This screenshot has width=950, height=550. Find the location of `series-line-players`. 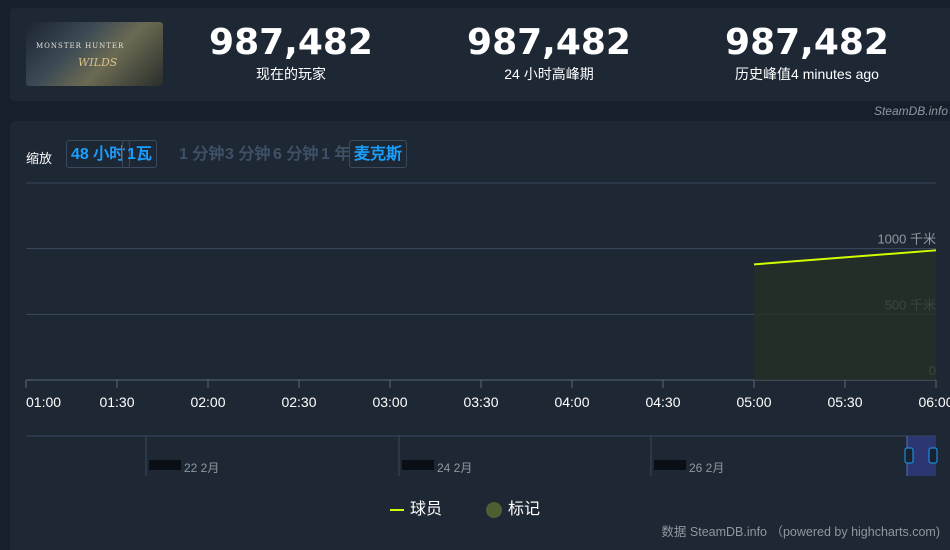

series-line-players is located at coordinates (845, 257).